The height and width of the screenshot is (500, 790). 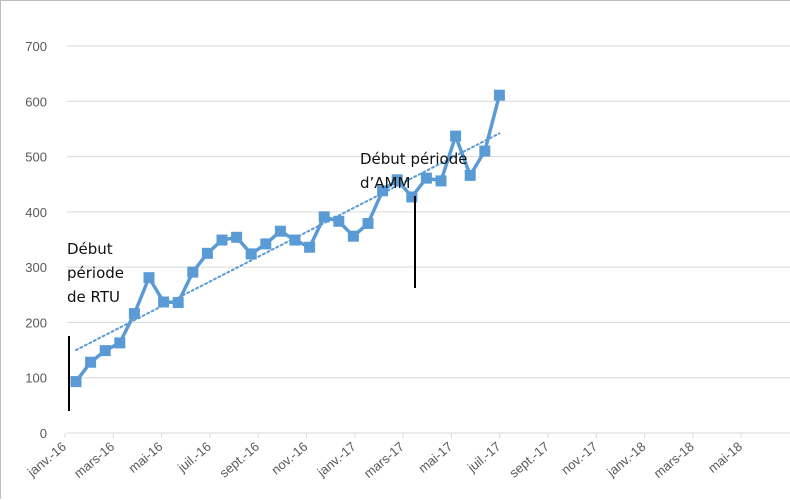 What do you see at coordinates (529, 460) in the screenshot?
I see `x-tick-label: sept.-17` at bounding box center [529, 460].